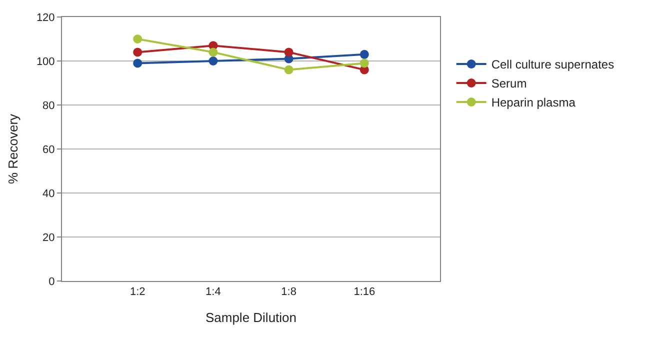 The width and height of the screenshot is (650, 341). Describe the element at coordinates (552, 65) in the screenshot. I see `legend-label: Cell culture supernates` at that location.